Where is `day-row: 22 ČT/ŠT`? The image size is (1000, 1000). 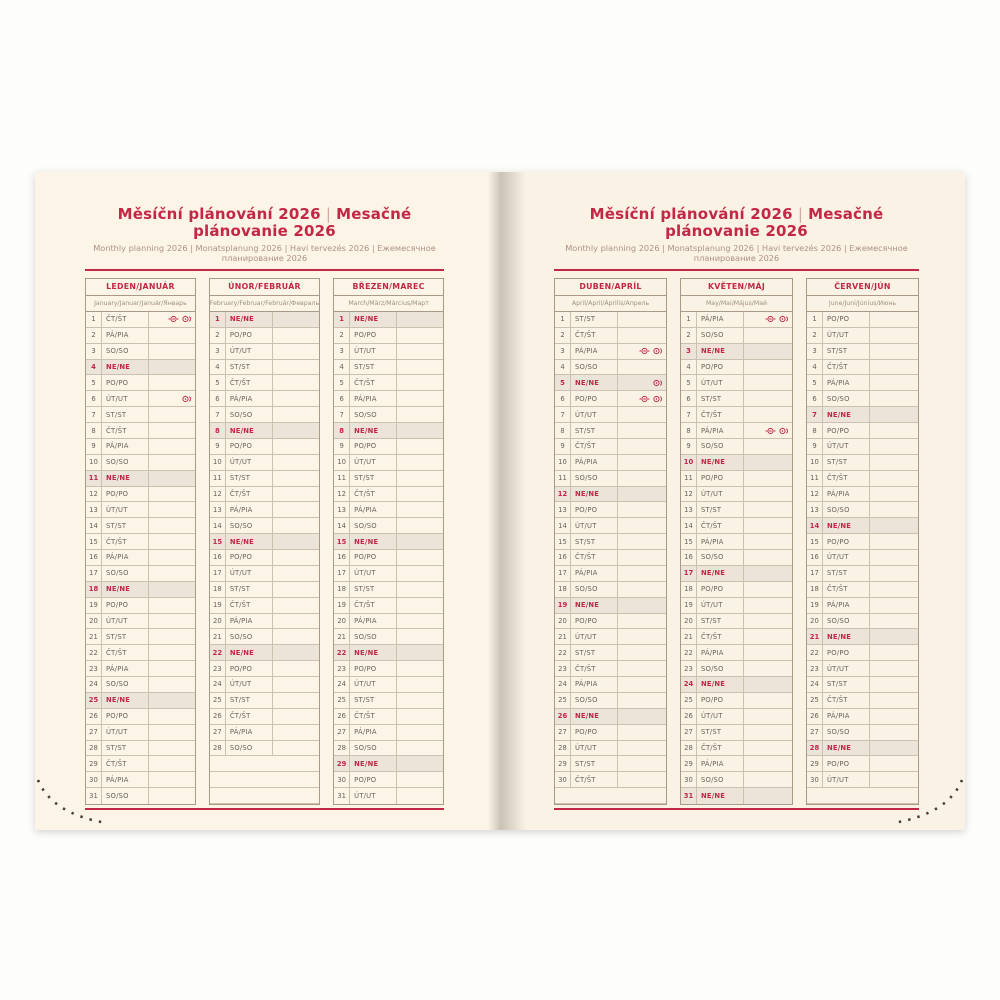 day-row: 22 ČT/ŠT is located at coordinates (140, 653).